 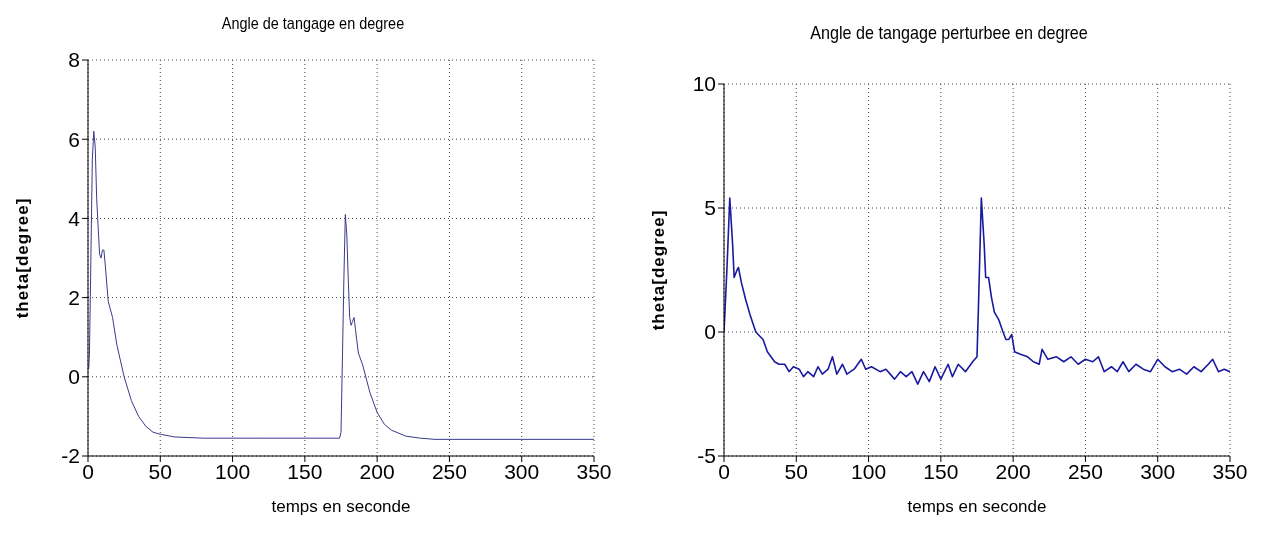 I want to click on line-series, so click(x=977, y=291).